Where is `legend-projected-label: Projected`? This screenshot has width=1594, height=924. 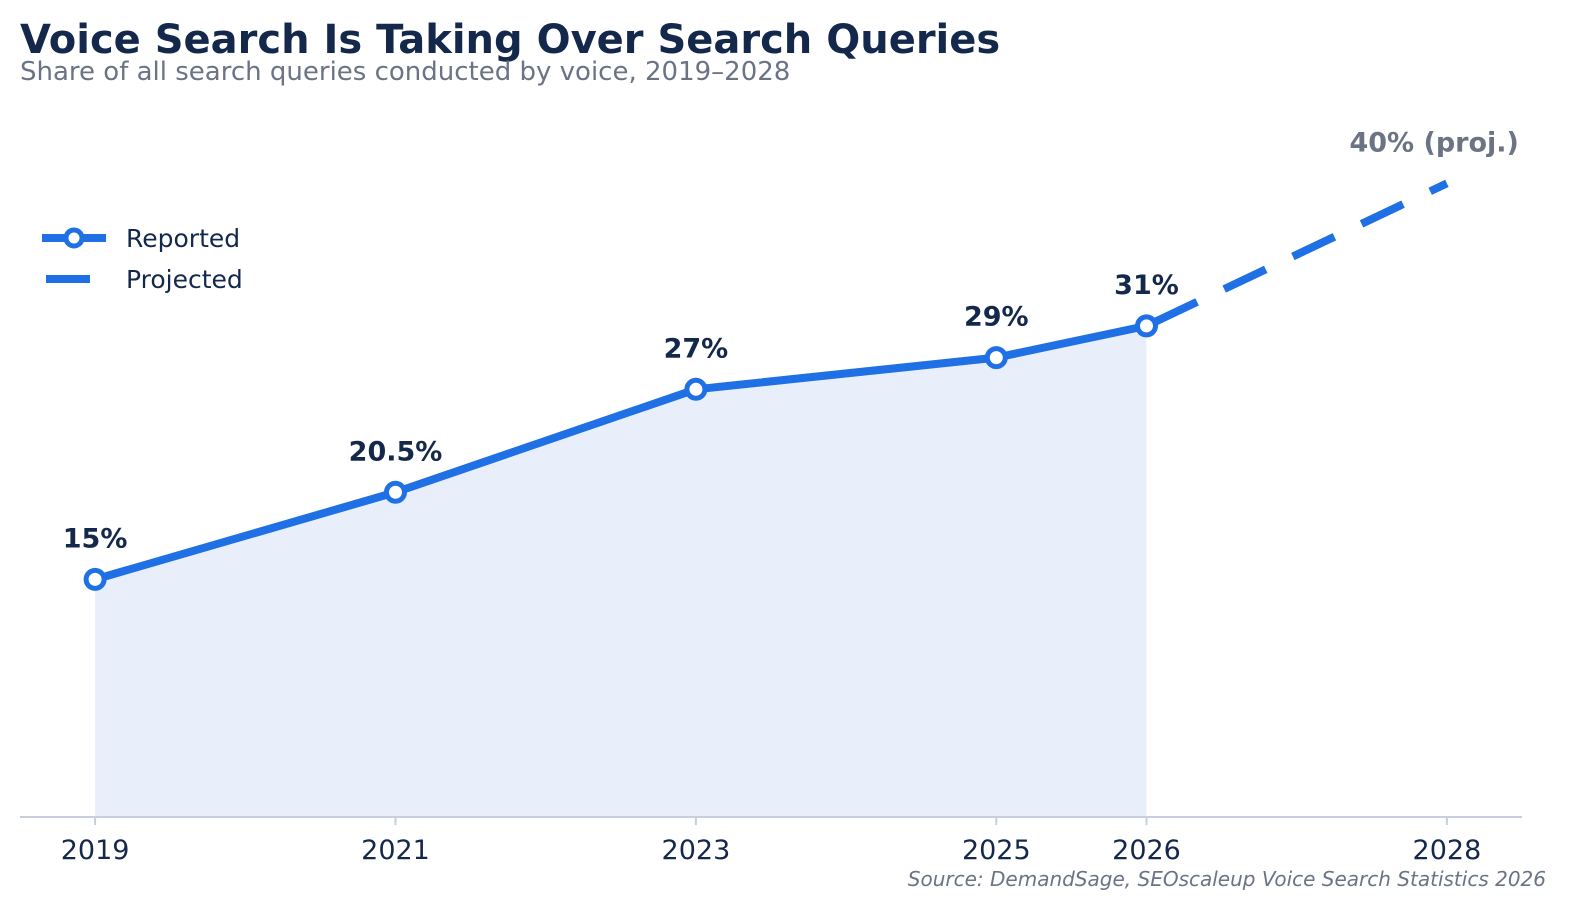 legend-projected-label: Projected is located at coordinates (184, 279).